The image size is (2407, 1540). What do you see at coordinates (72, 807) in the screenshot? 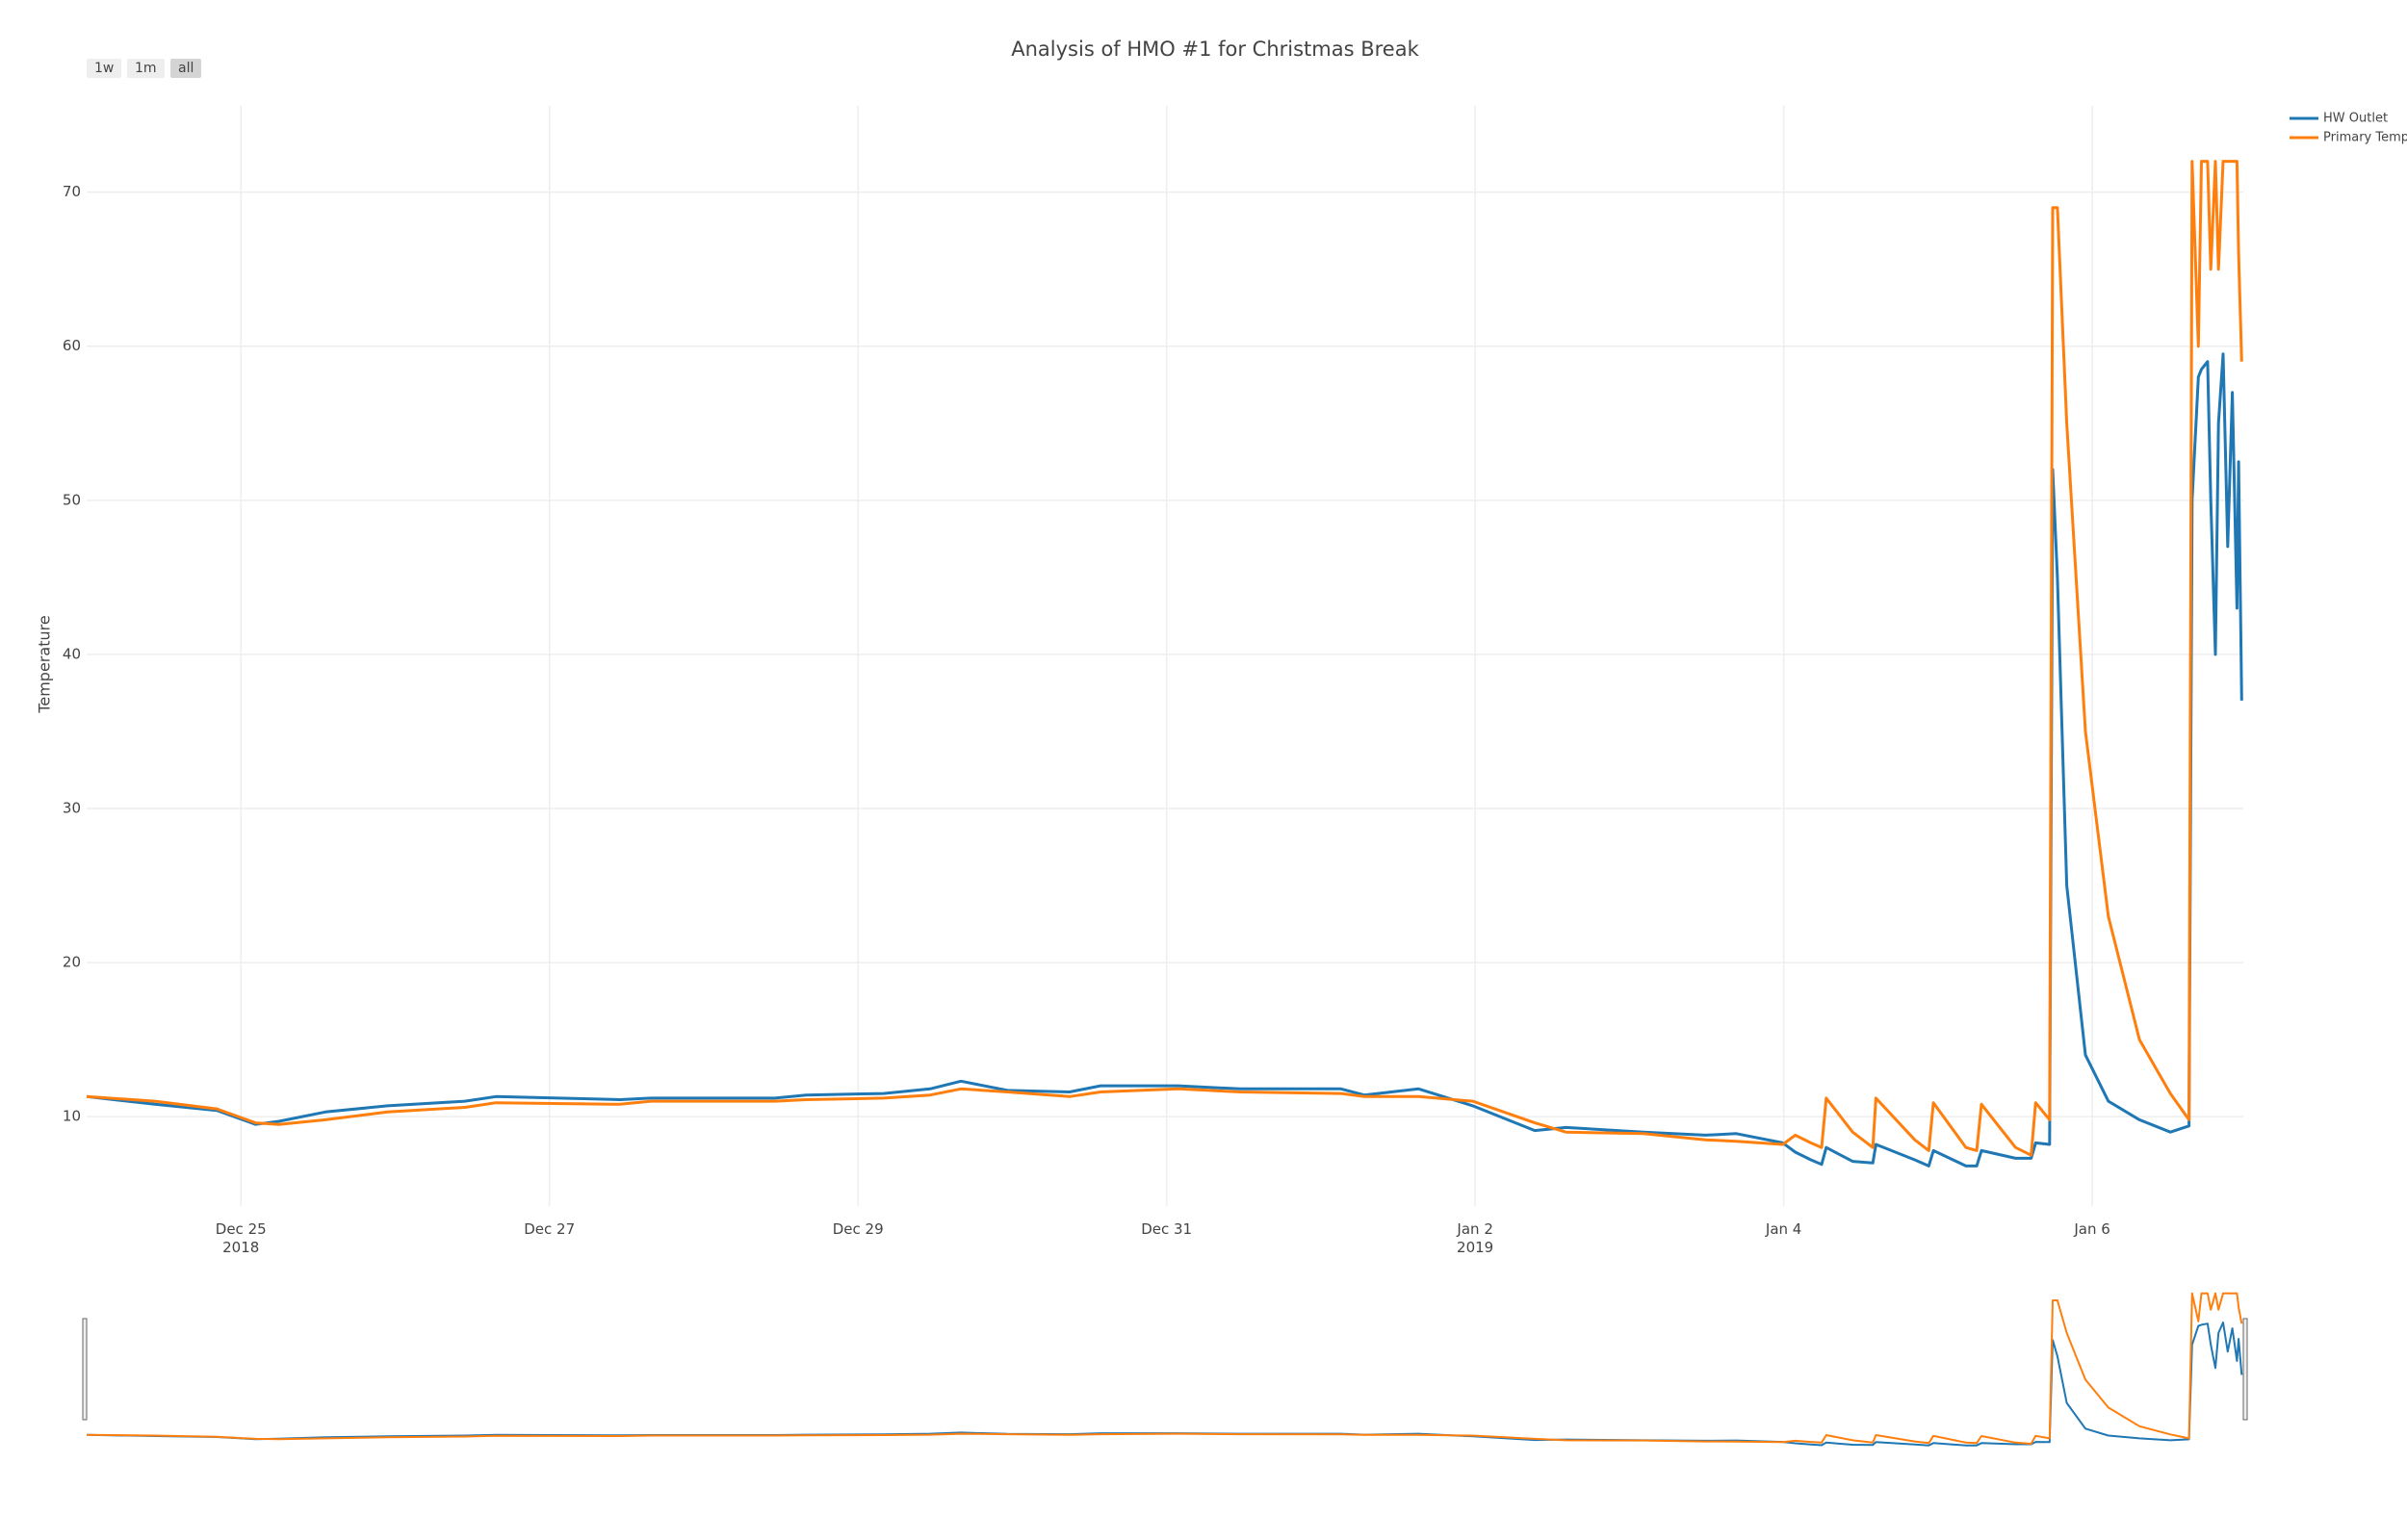
I see `y-tick-label: 30` at bounding box center [72, 807].